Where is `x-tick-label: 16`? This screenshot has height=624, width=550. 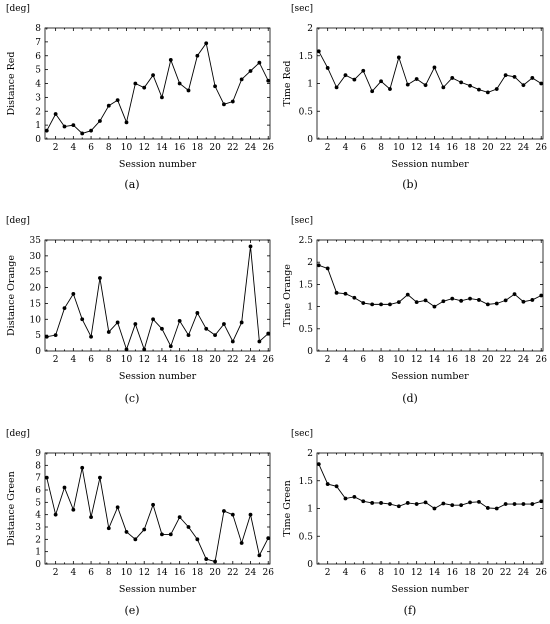 x-tick-label: 16 is located at coordinates (180, 360).